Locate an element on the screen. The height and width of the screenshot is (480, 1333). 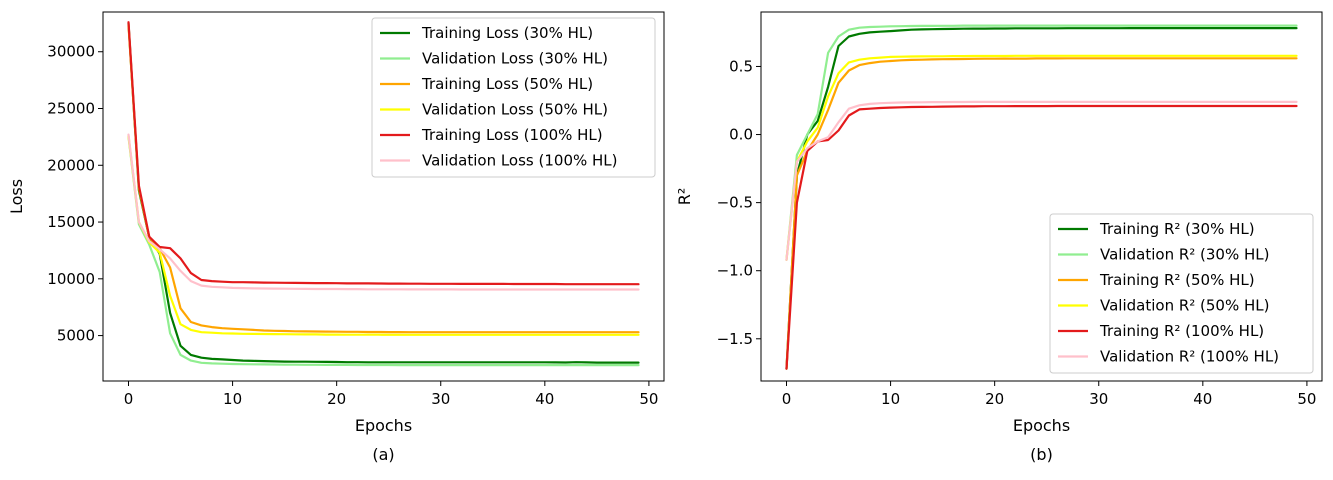
legend-label: Validation R² (100% HL) is located at coordinates (1189, 357).